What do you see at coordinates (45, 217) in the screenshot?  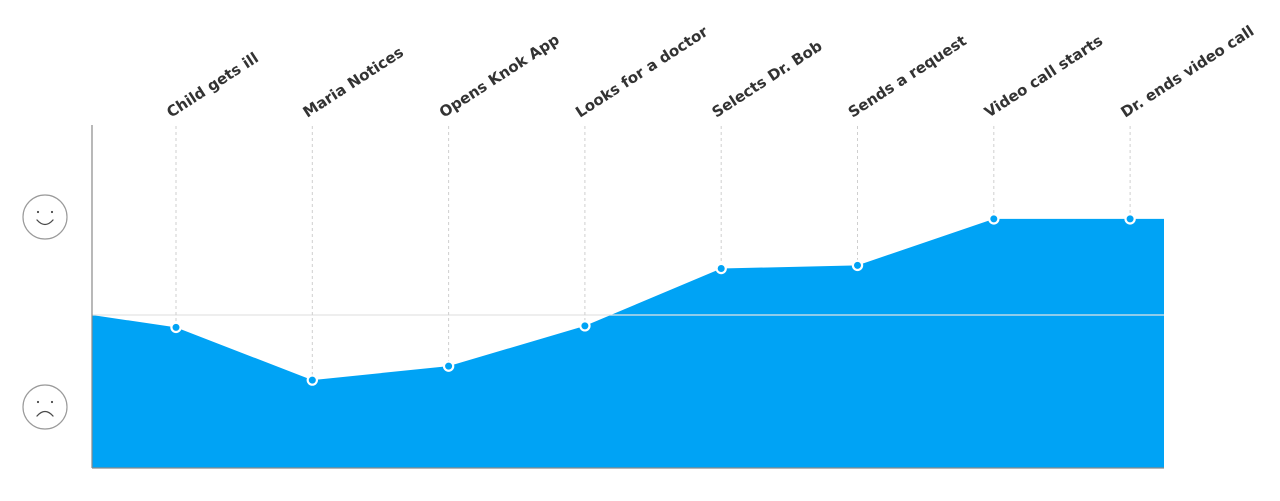 I see `happy-face-icon` at bounding box center [45, 217].